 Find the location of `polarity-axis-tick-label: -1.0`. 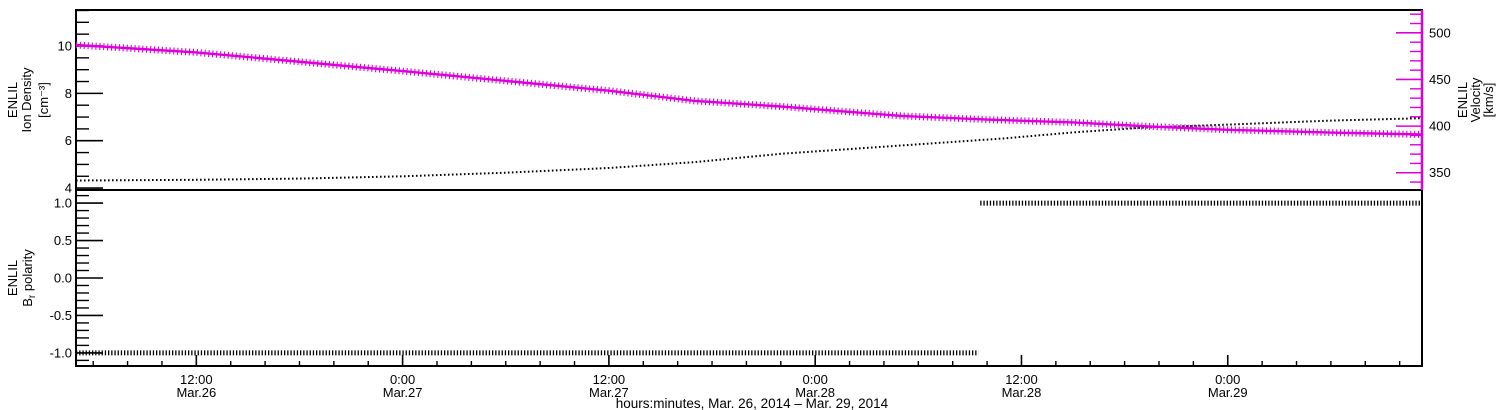

polarity-axis-tick-label: -1.0 is located at coordinates (61, 352).